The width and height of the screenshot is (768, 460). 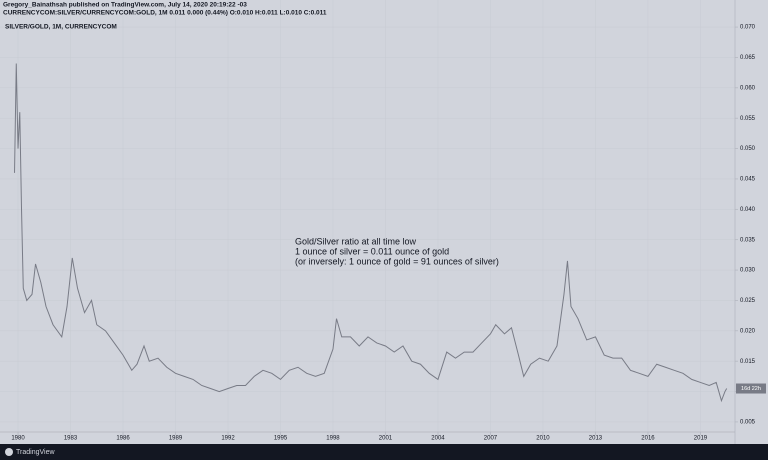 I want to click on y-tick-label: 0.060, so click(x=748, y=88).